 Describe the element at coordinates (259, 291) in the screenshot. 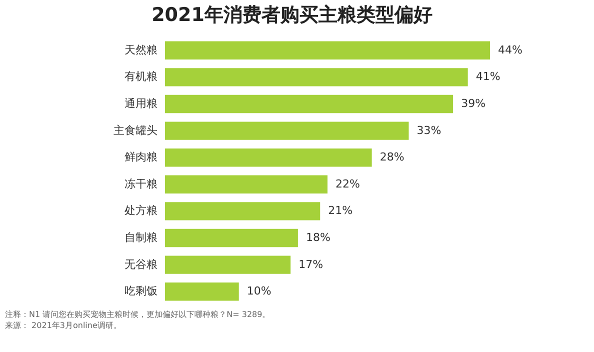

I see `data-label: 10%` at that location.